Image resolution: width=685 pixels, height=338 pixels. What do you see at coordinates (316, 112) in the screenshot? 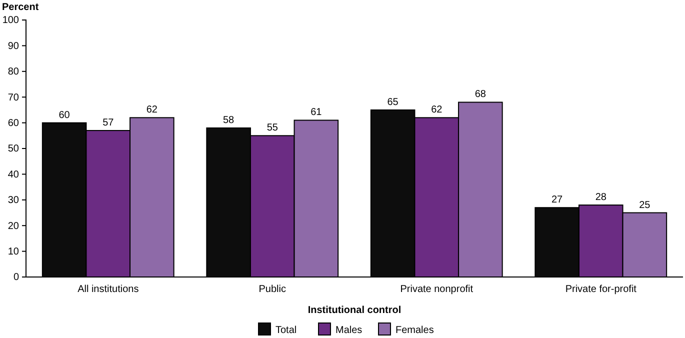
I see `data-label: 61` at bounding box center [316, 112].